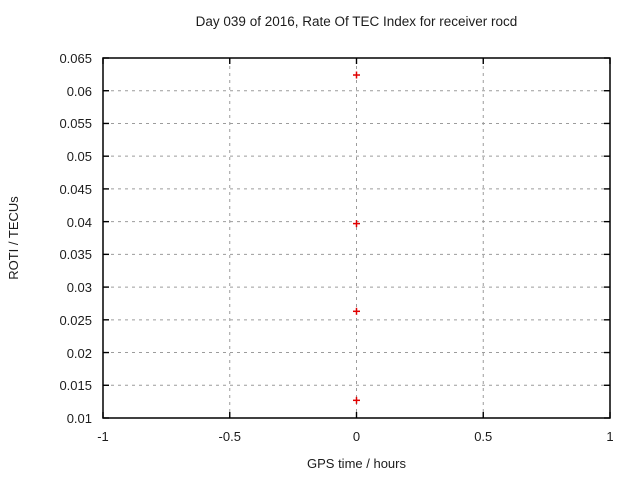 The image size is (640, 480). Describe the element at coordinates (356, 436) in the screenshot. I see `x-tick-label: 0` at that location.